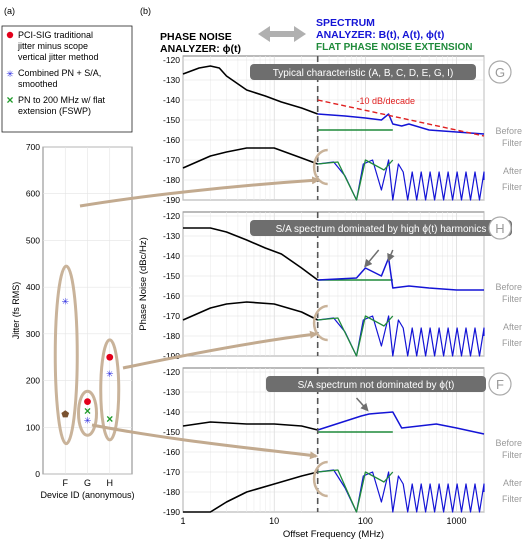 The width and height of the screenshot is (528, 547). I want to click on chart-b-after-blue-line, so click(401, 180).